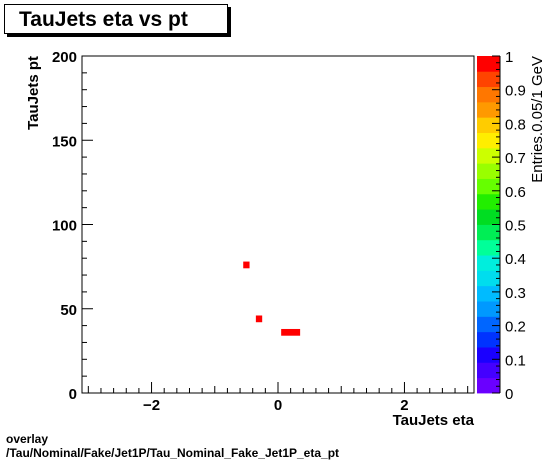 This screenshot has height=462, width=546. I want to click on y-tick-label: 100, so click(64, 226).